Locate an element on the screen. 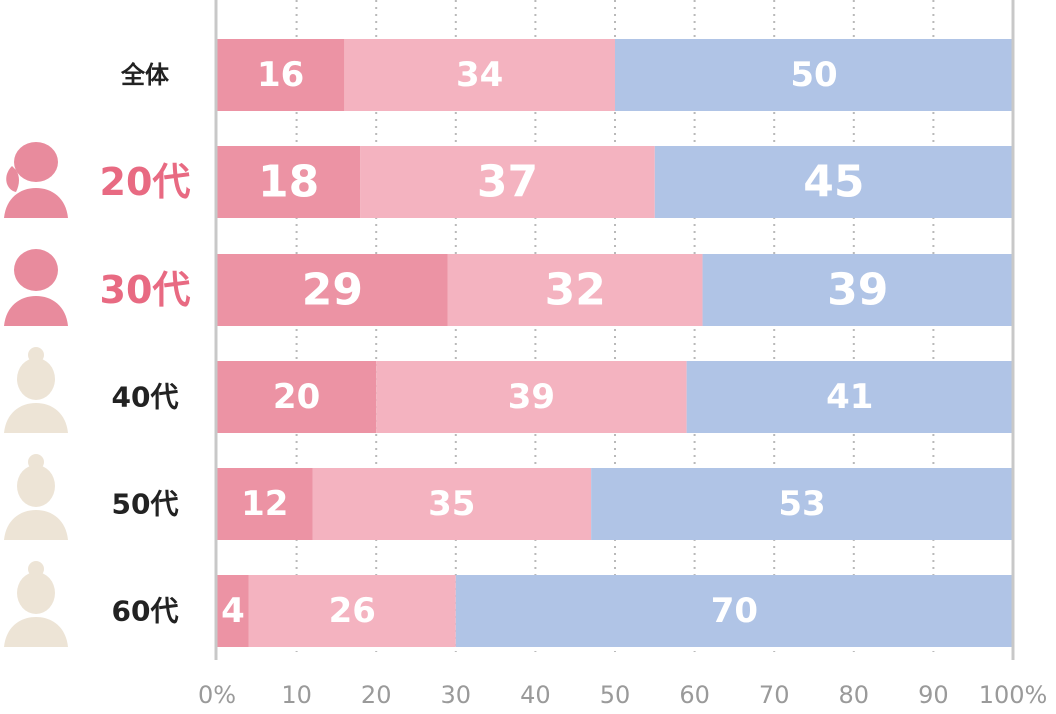 This screenshot has height=714, width=1056. x-tick-label: 40 is located at coordinates (535, 695).